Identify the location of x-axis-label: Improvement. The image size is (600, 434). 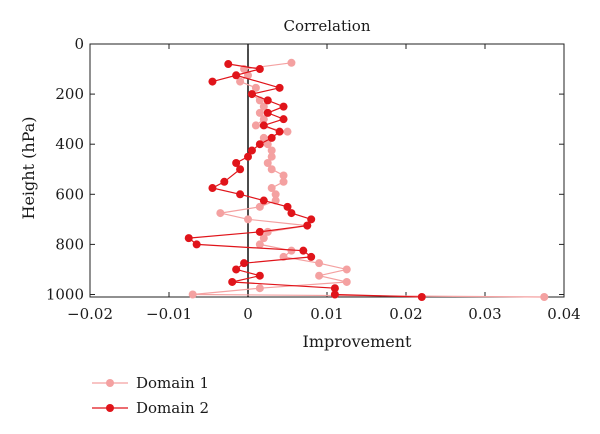
(357, 341).